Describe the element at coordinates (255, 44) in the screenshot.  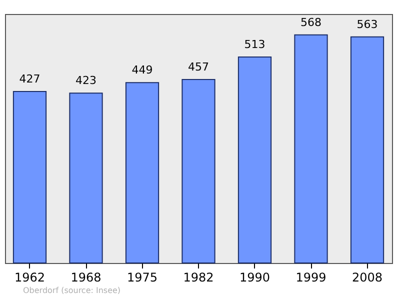
I see `data-label: 513` at that location.